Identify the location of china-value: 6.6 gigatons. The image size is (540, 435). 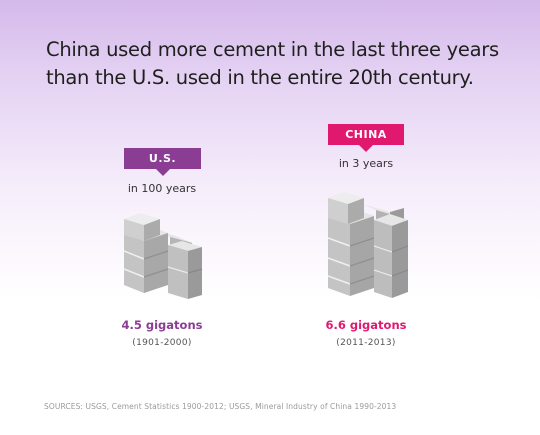
(366, 325).